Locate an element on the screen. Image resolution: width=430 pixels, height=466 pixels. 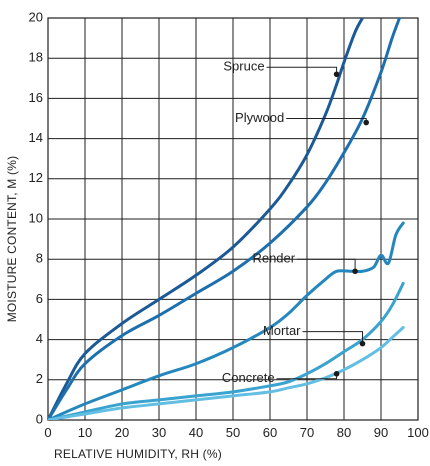
marker-dot-plywood is located at coordinates (366, 122).